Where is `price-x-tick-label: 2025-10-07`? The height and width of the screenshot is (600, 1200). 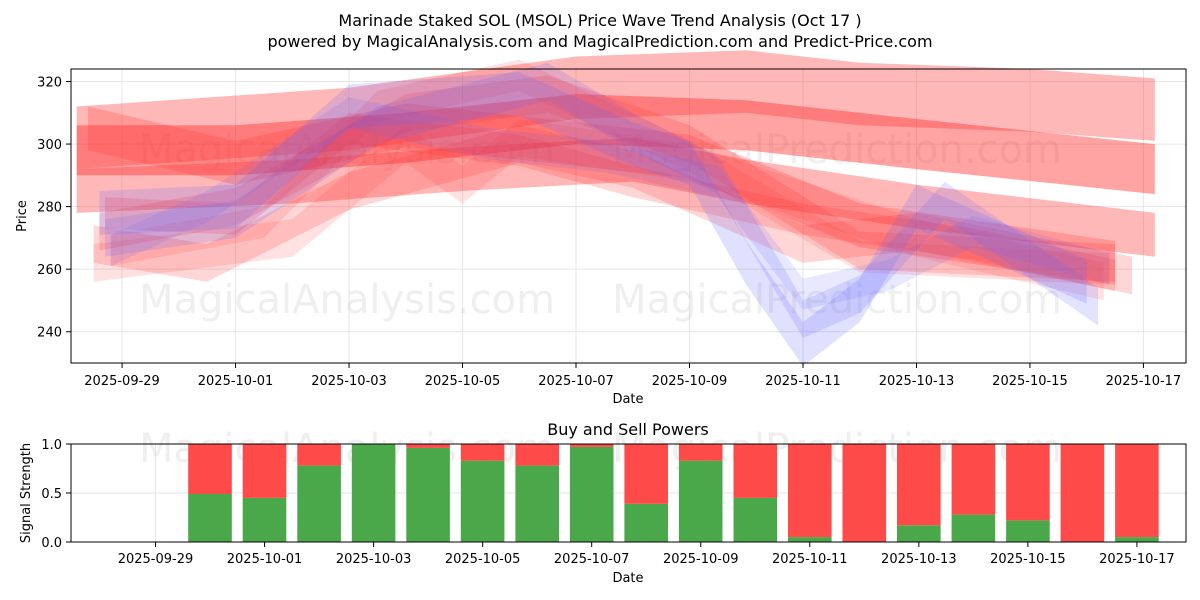 price-x-tick-label: 2025-10-07 is located at coordinates (576, 381).